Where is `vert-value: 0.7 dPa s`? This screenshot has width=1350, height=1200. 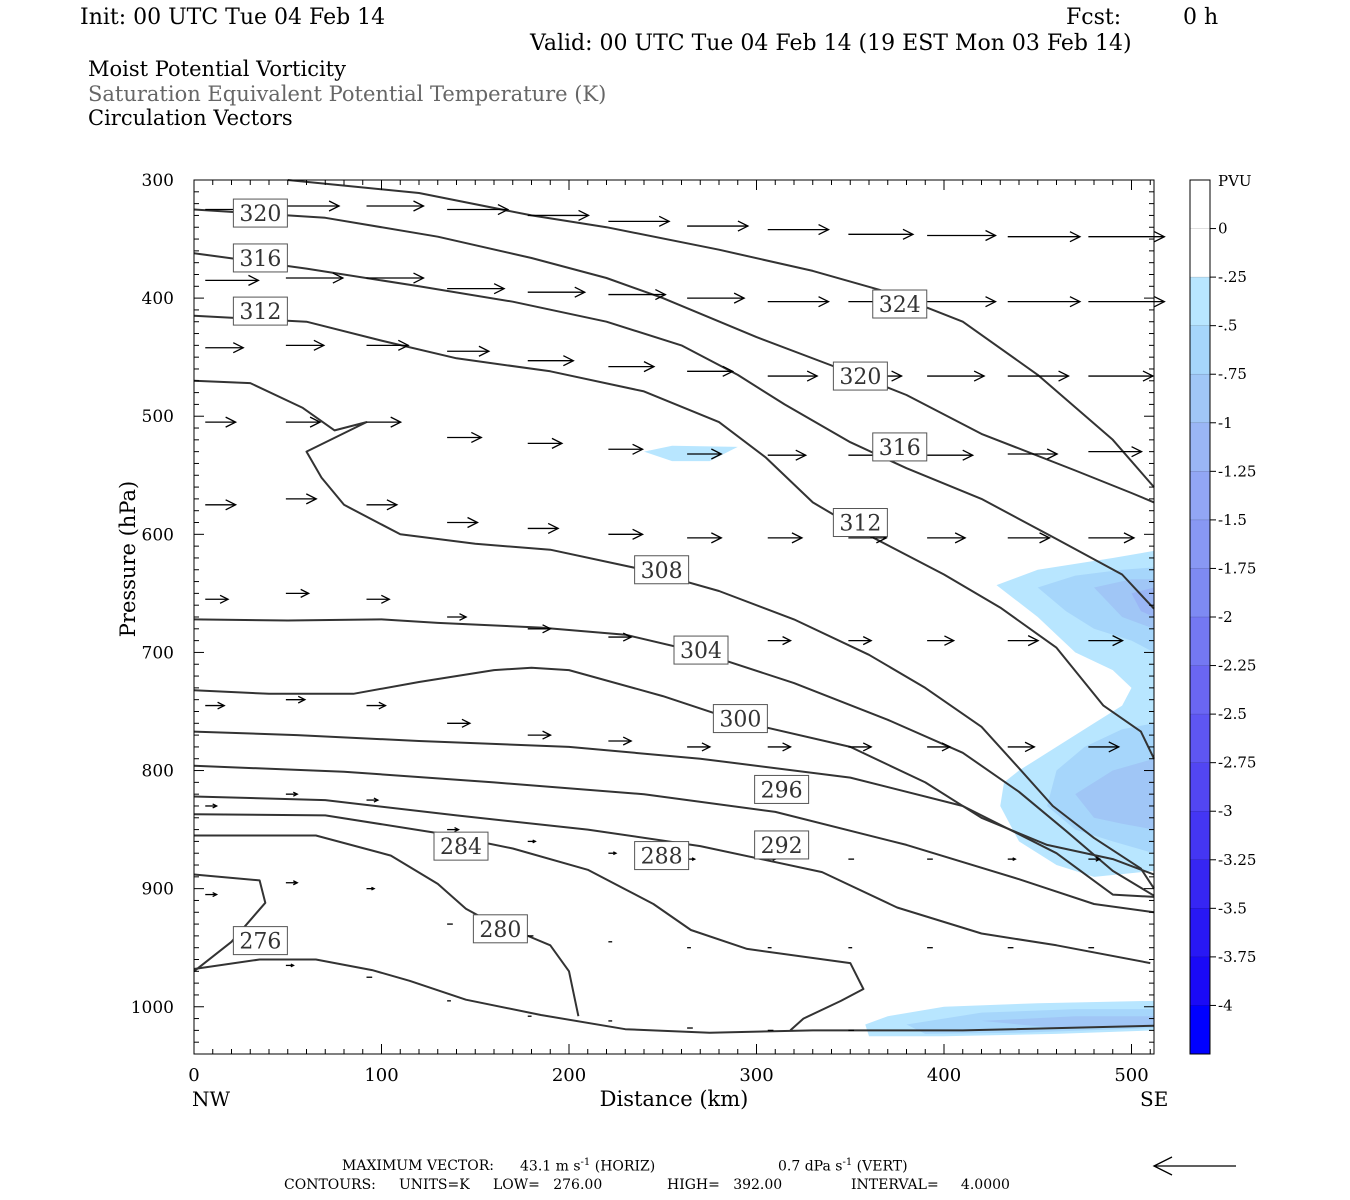
vert-value: 0.7 dPa s is located at coordinates (810, 1166).